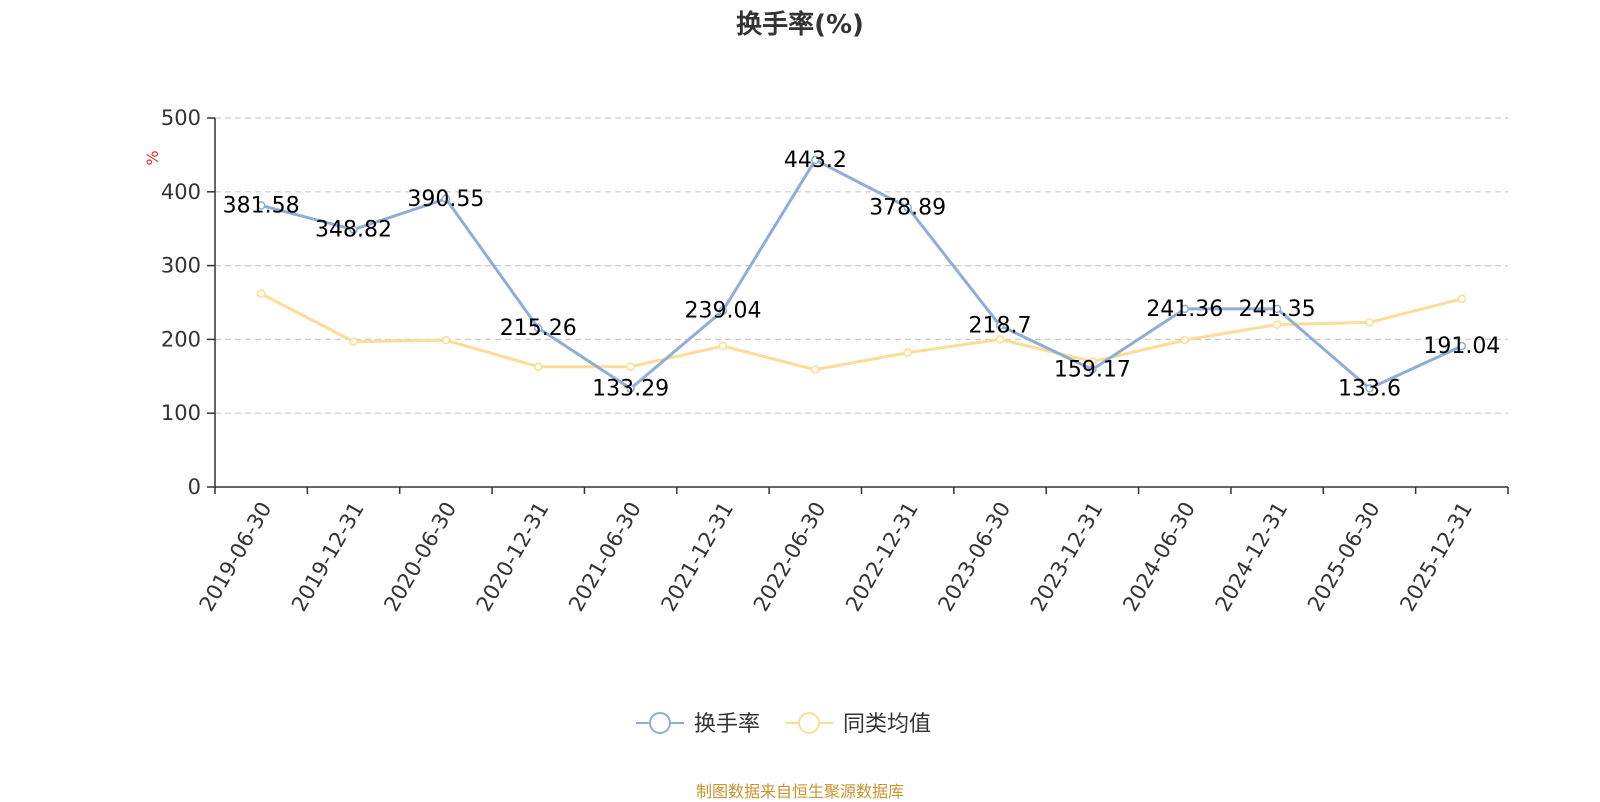 The image size is (1600, 802). I want to click on y-axis-unit: %, so click(152, 157).